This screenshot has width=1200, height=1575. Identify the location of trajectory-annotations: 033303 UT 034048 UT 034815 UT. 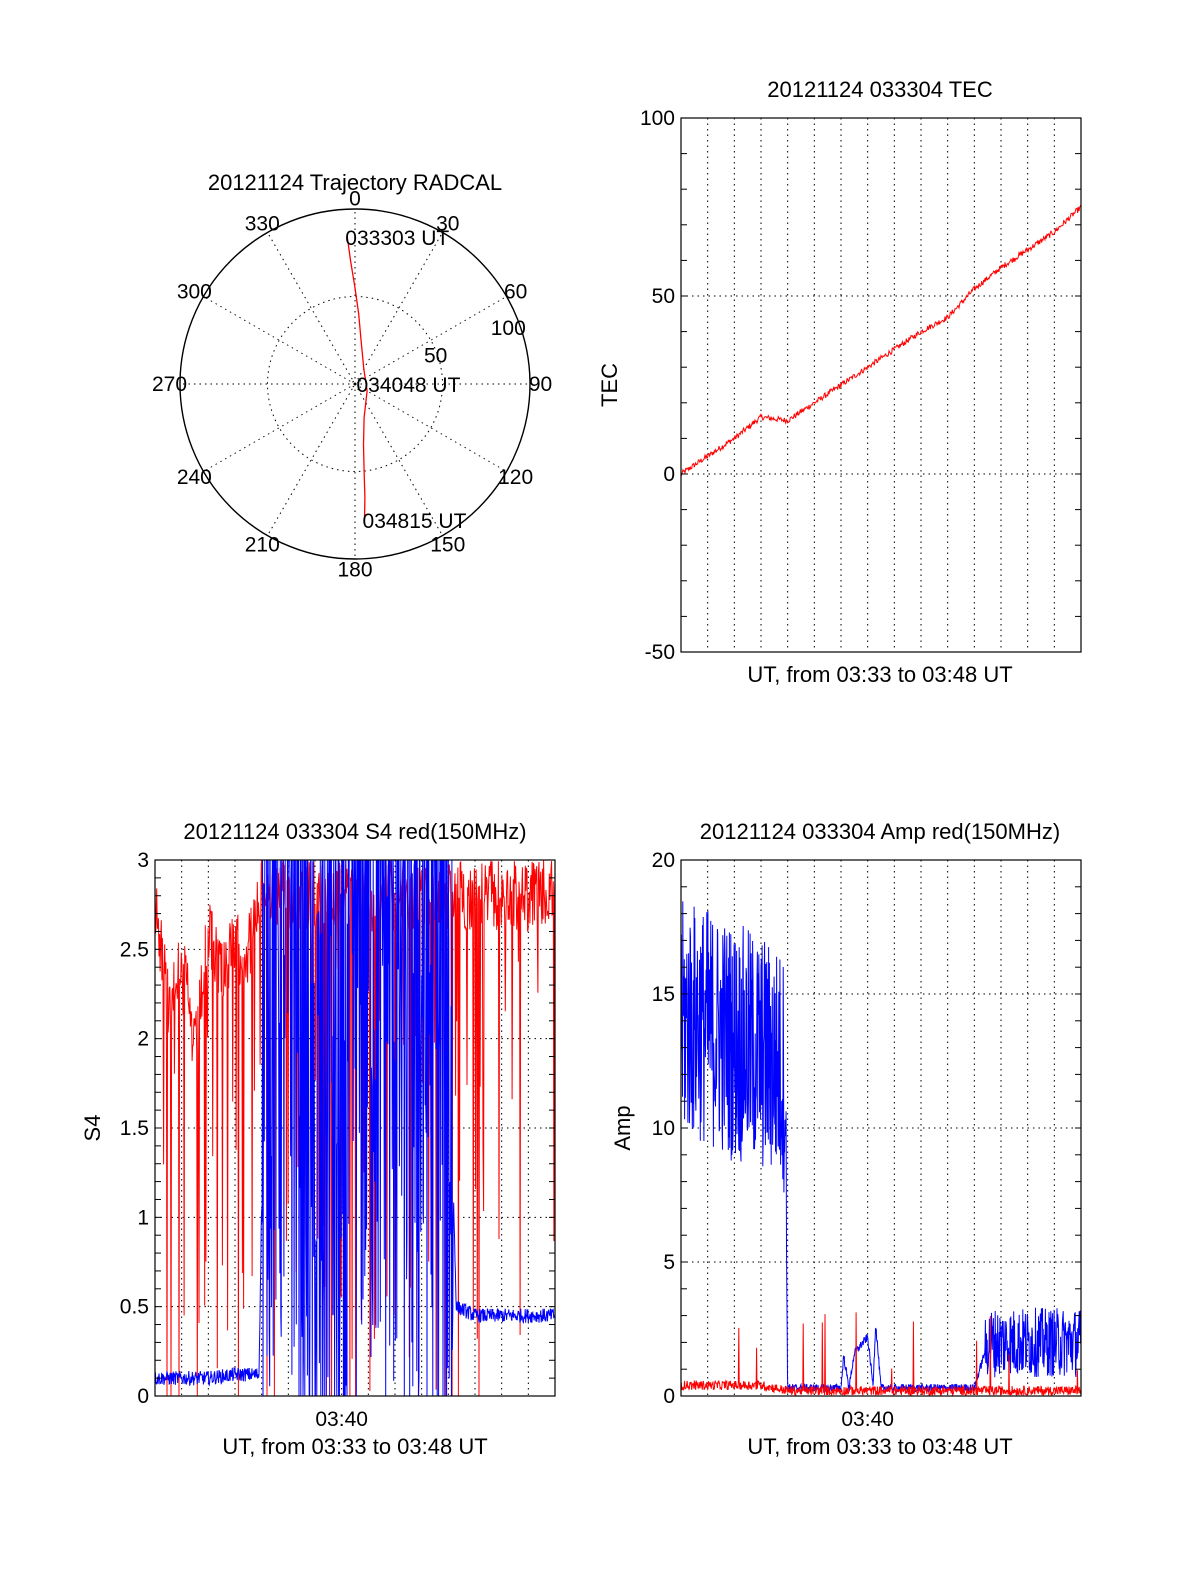
(405, 380).